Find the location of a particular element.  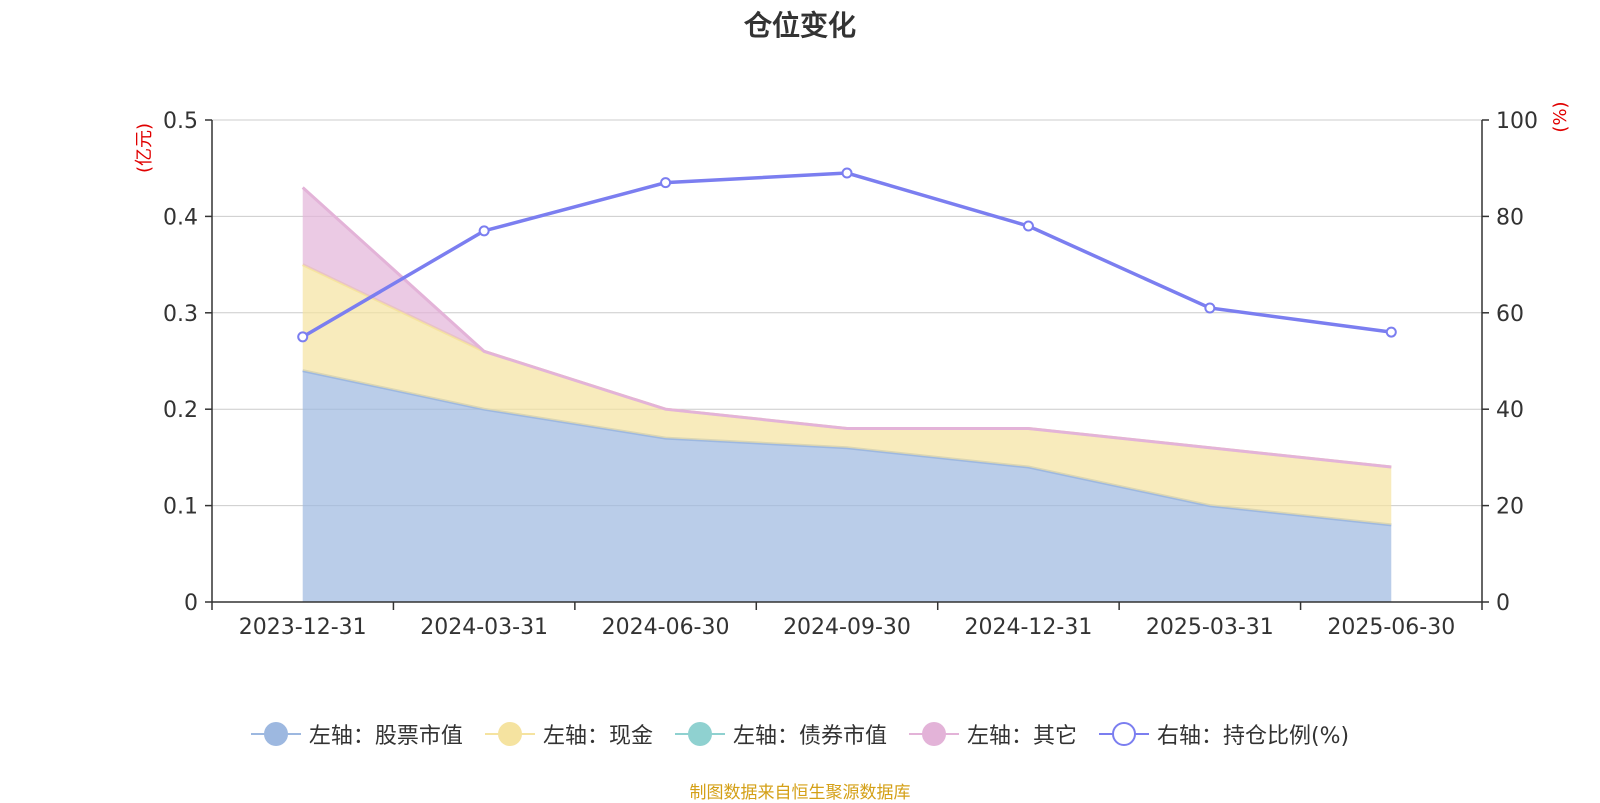

legend-label: 左轴：股票市值 is located at coordinates (385, 736).